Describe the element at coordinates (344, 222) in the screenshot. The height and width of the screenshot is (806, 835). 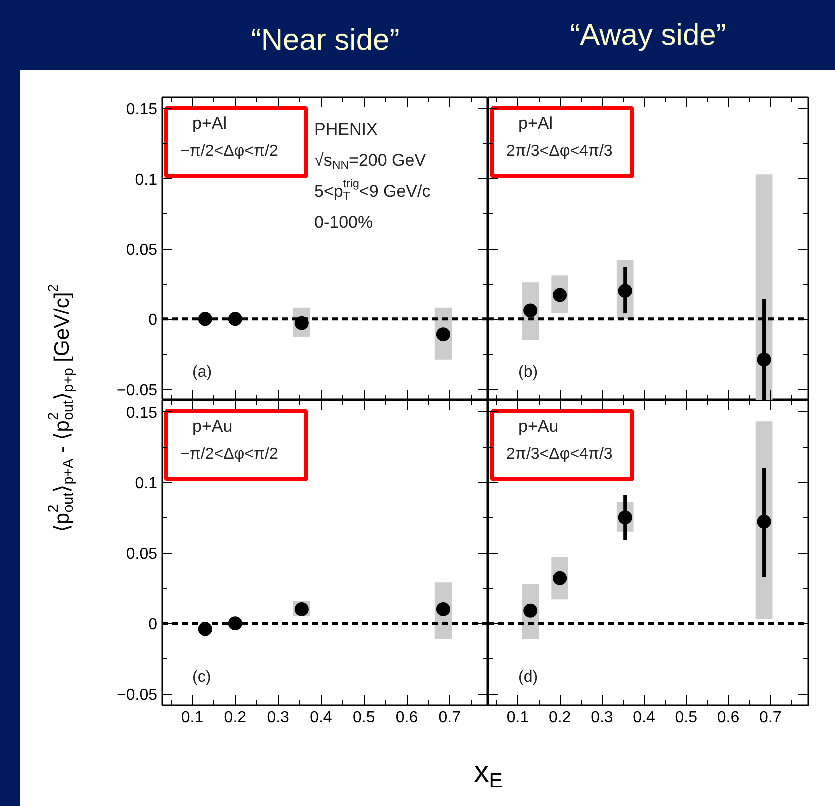
I see `annotation: 0-100%` at that location.